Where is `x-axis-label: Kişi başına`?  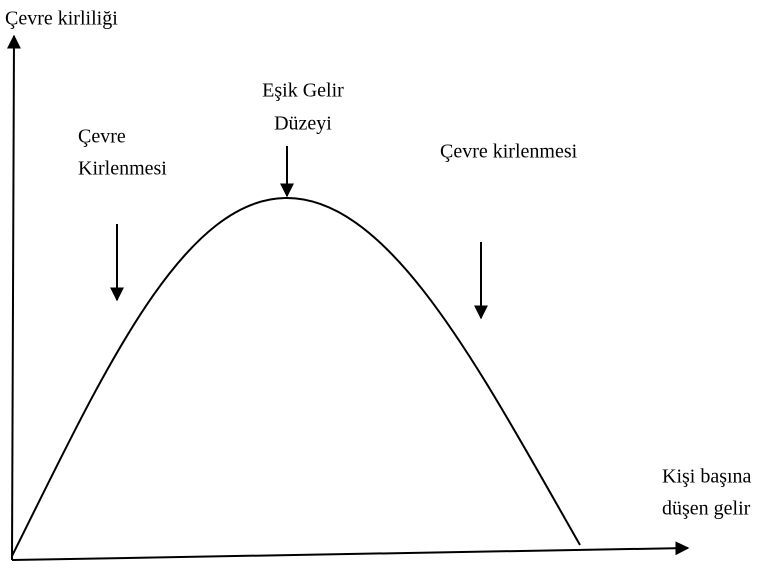 x-axis-label: Kişi başına is located at coordinates (707, 477).